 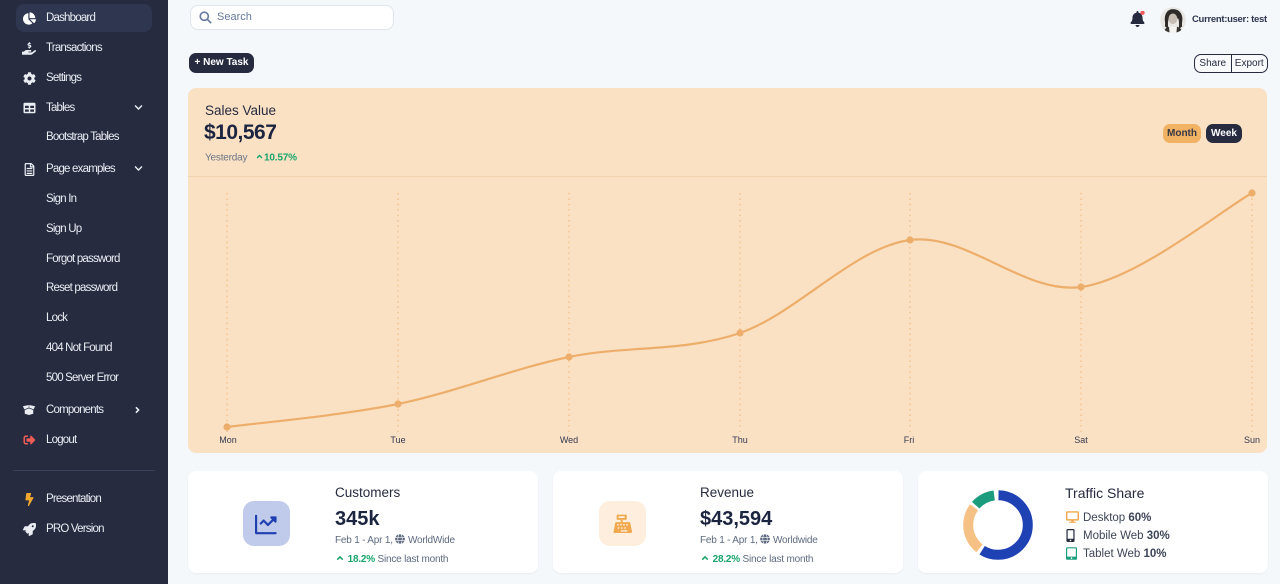 I want to click on svg-text: Sat, so click(x=1081, y=440).